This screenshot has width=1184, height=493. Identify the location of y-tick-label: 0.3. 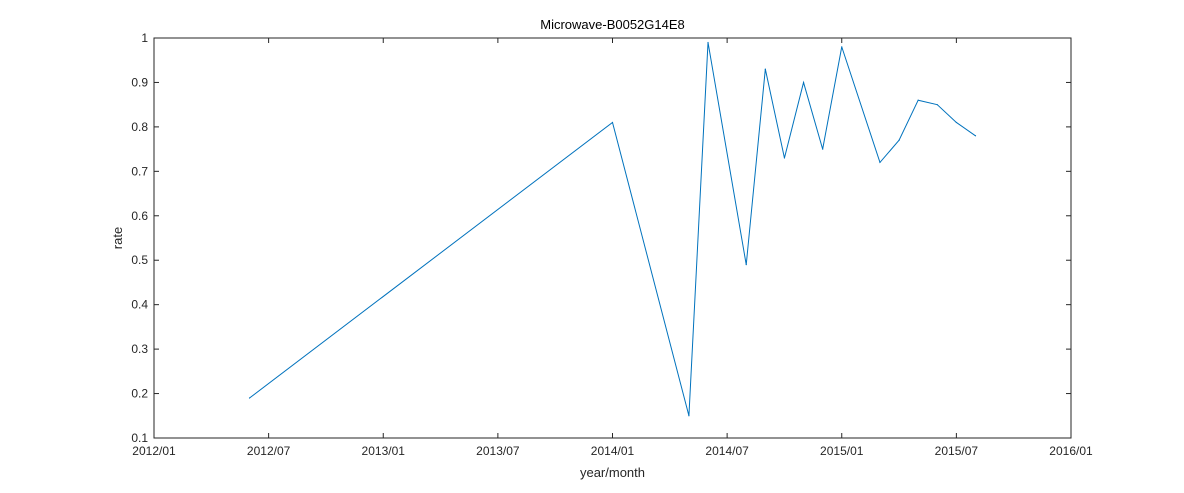
(139, 349).